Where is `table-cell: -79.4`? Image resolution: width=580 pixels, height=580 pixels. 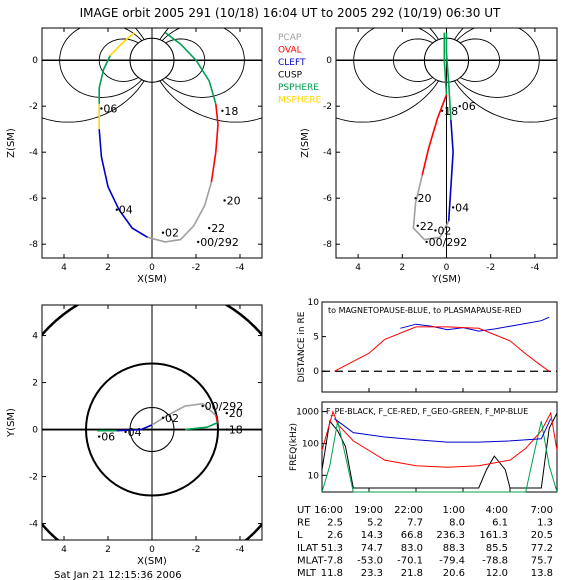 table-cell: -79.4 is located at coordinates (452, 560).